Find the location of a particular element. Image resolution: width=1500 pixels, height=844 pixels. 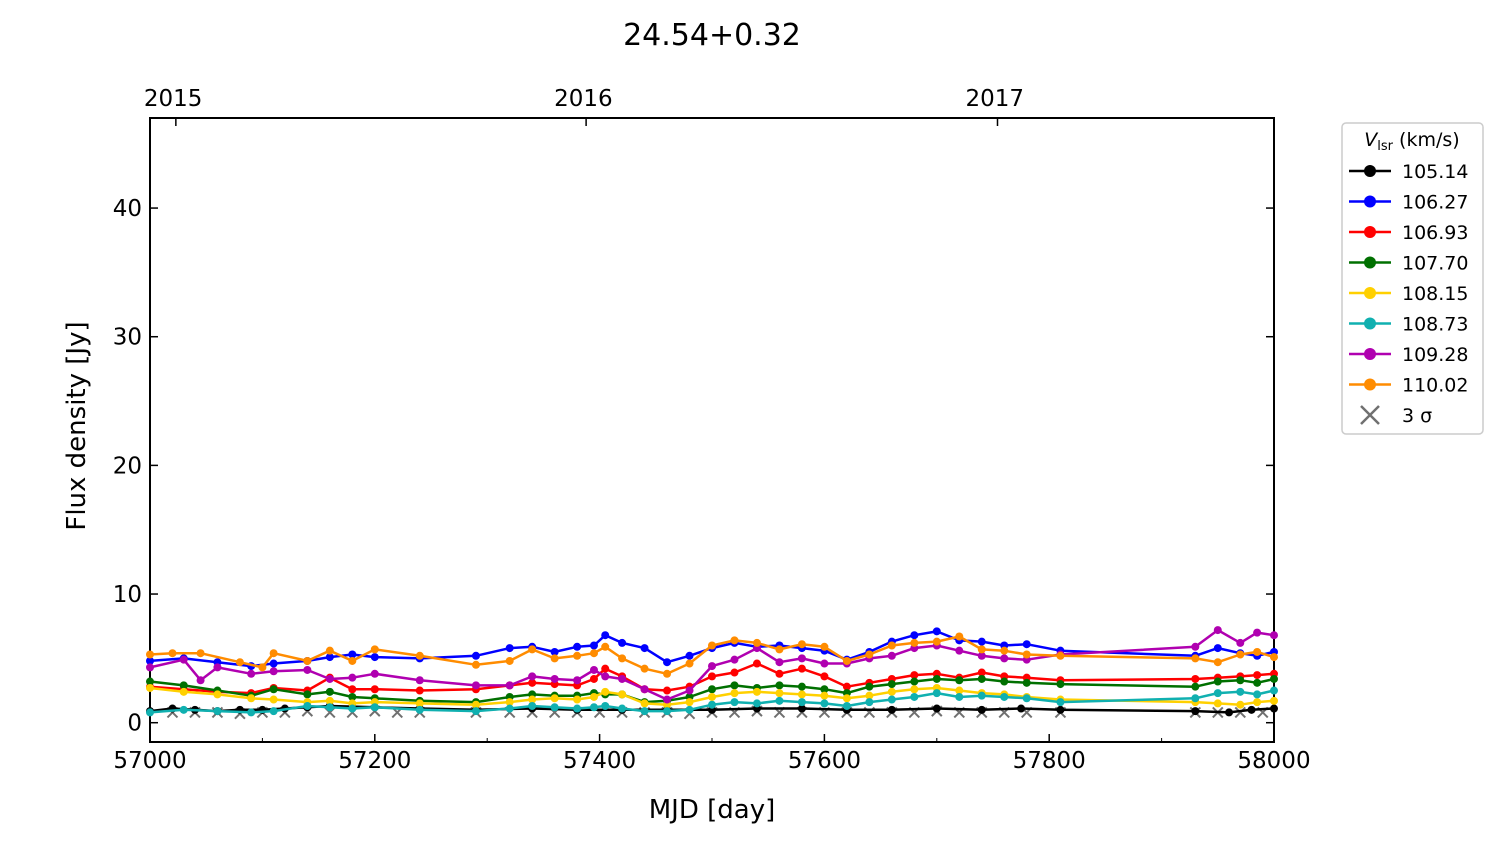

x-tick-label: 57800 is located at coordinates (1049, 761).